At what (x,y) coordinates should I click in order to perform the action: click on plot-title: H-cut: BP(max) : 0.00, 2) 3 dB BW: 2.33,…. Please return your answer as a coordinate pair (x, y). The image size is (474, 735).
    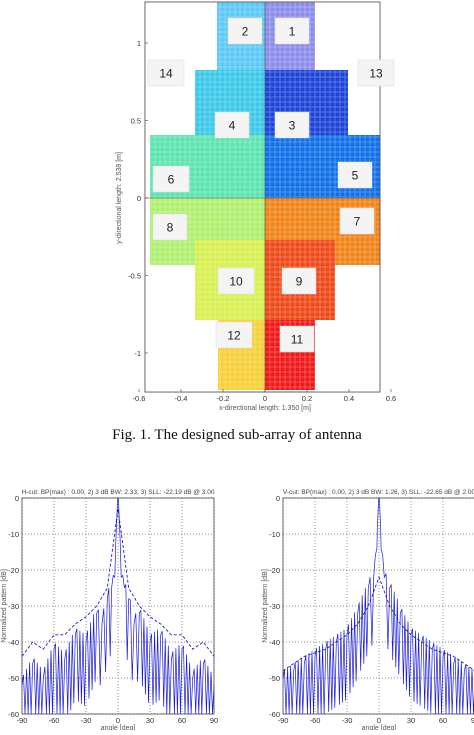
    Looking at the image, I should click on (118, 492).